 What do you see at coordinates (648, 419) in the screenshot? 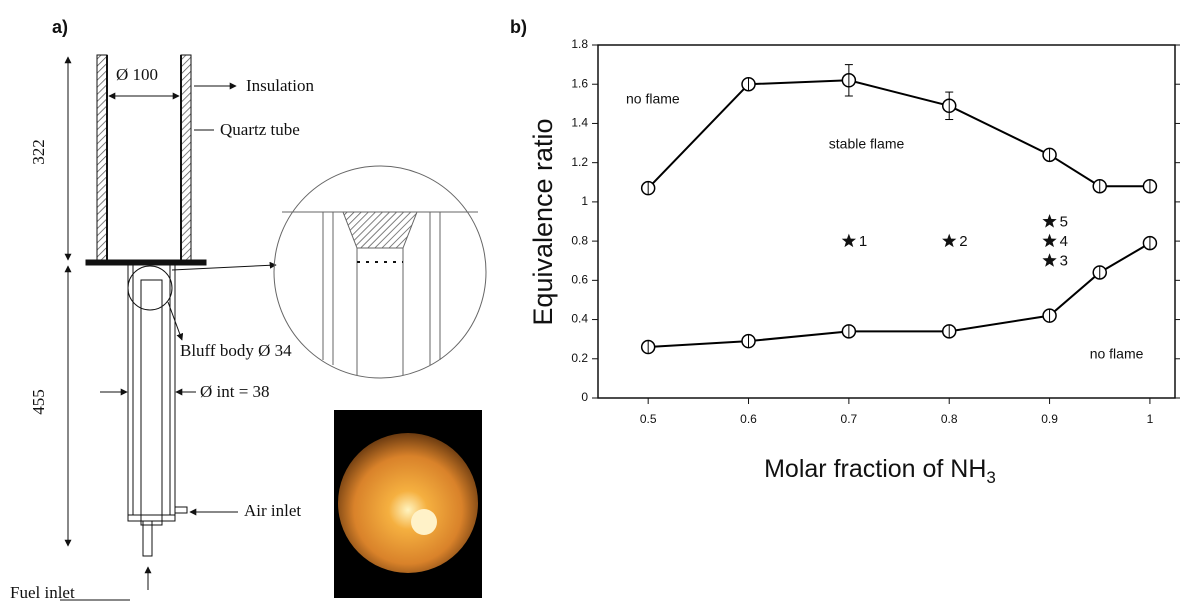
I see `x-tick-label: 0.5` at bounding box center [648, 419].